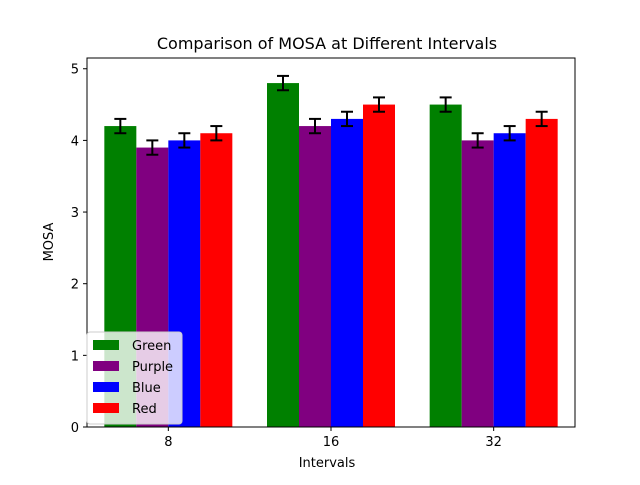 The image size is (640, 485). Describe the element at coordinates (75, 285) in the screenshot. I see `y-tick-label-2: 2` at that location.